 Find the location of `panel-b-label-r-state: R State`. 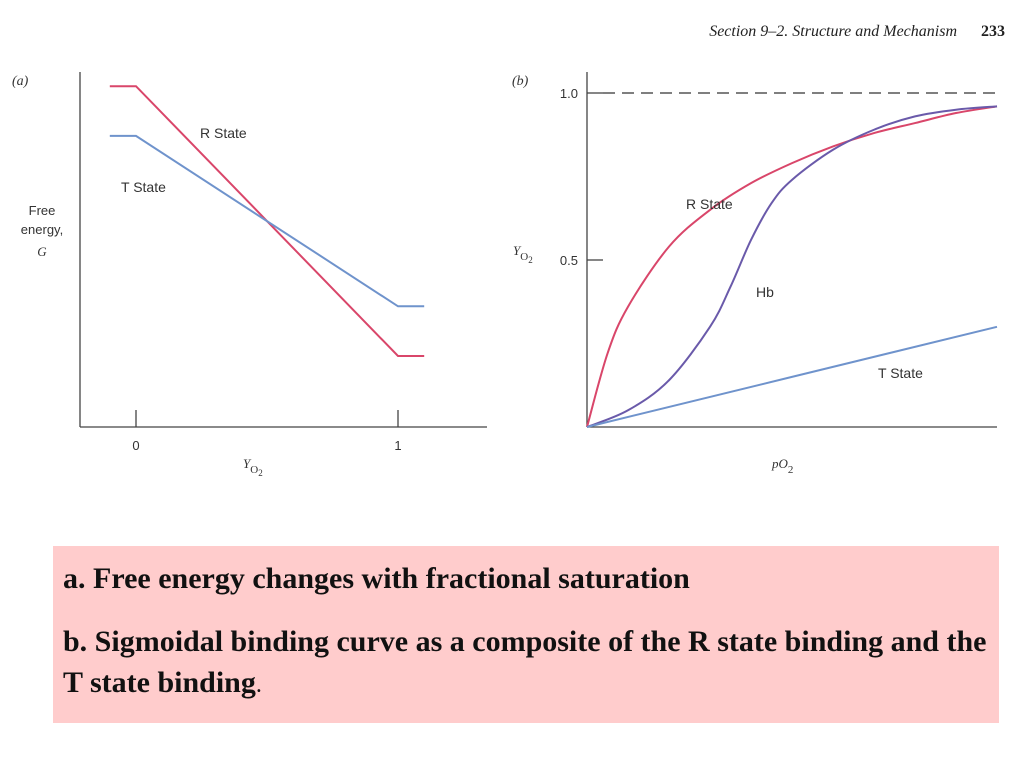

panel-b-label-r-state: R State is located at coordinates (709, 204).